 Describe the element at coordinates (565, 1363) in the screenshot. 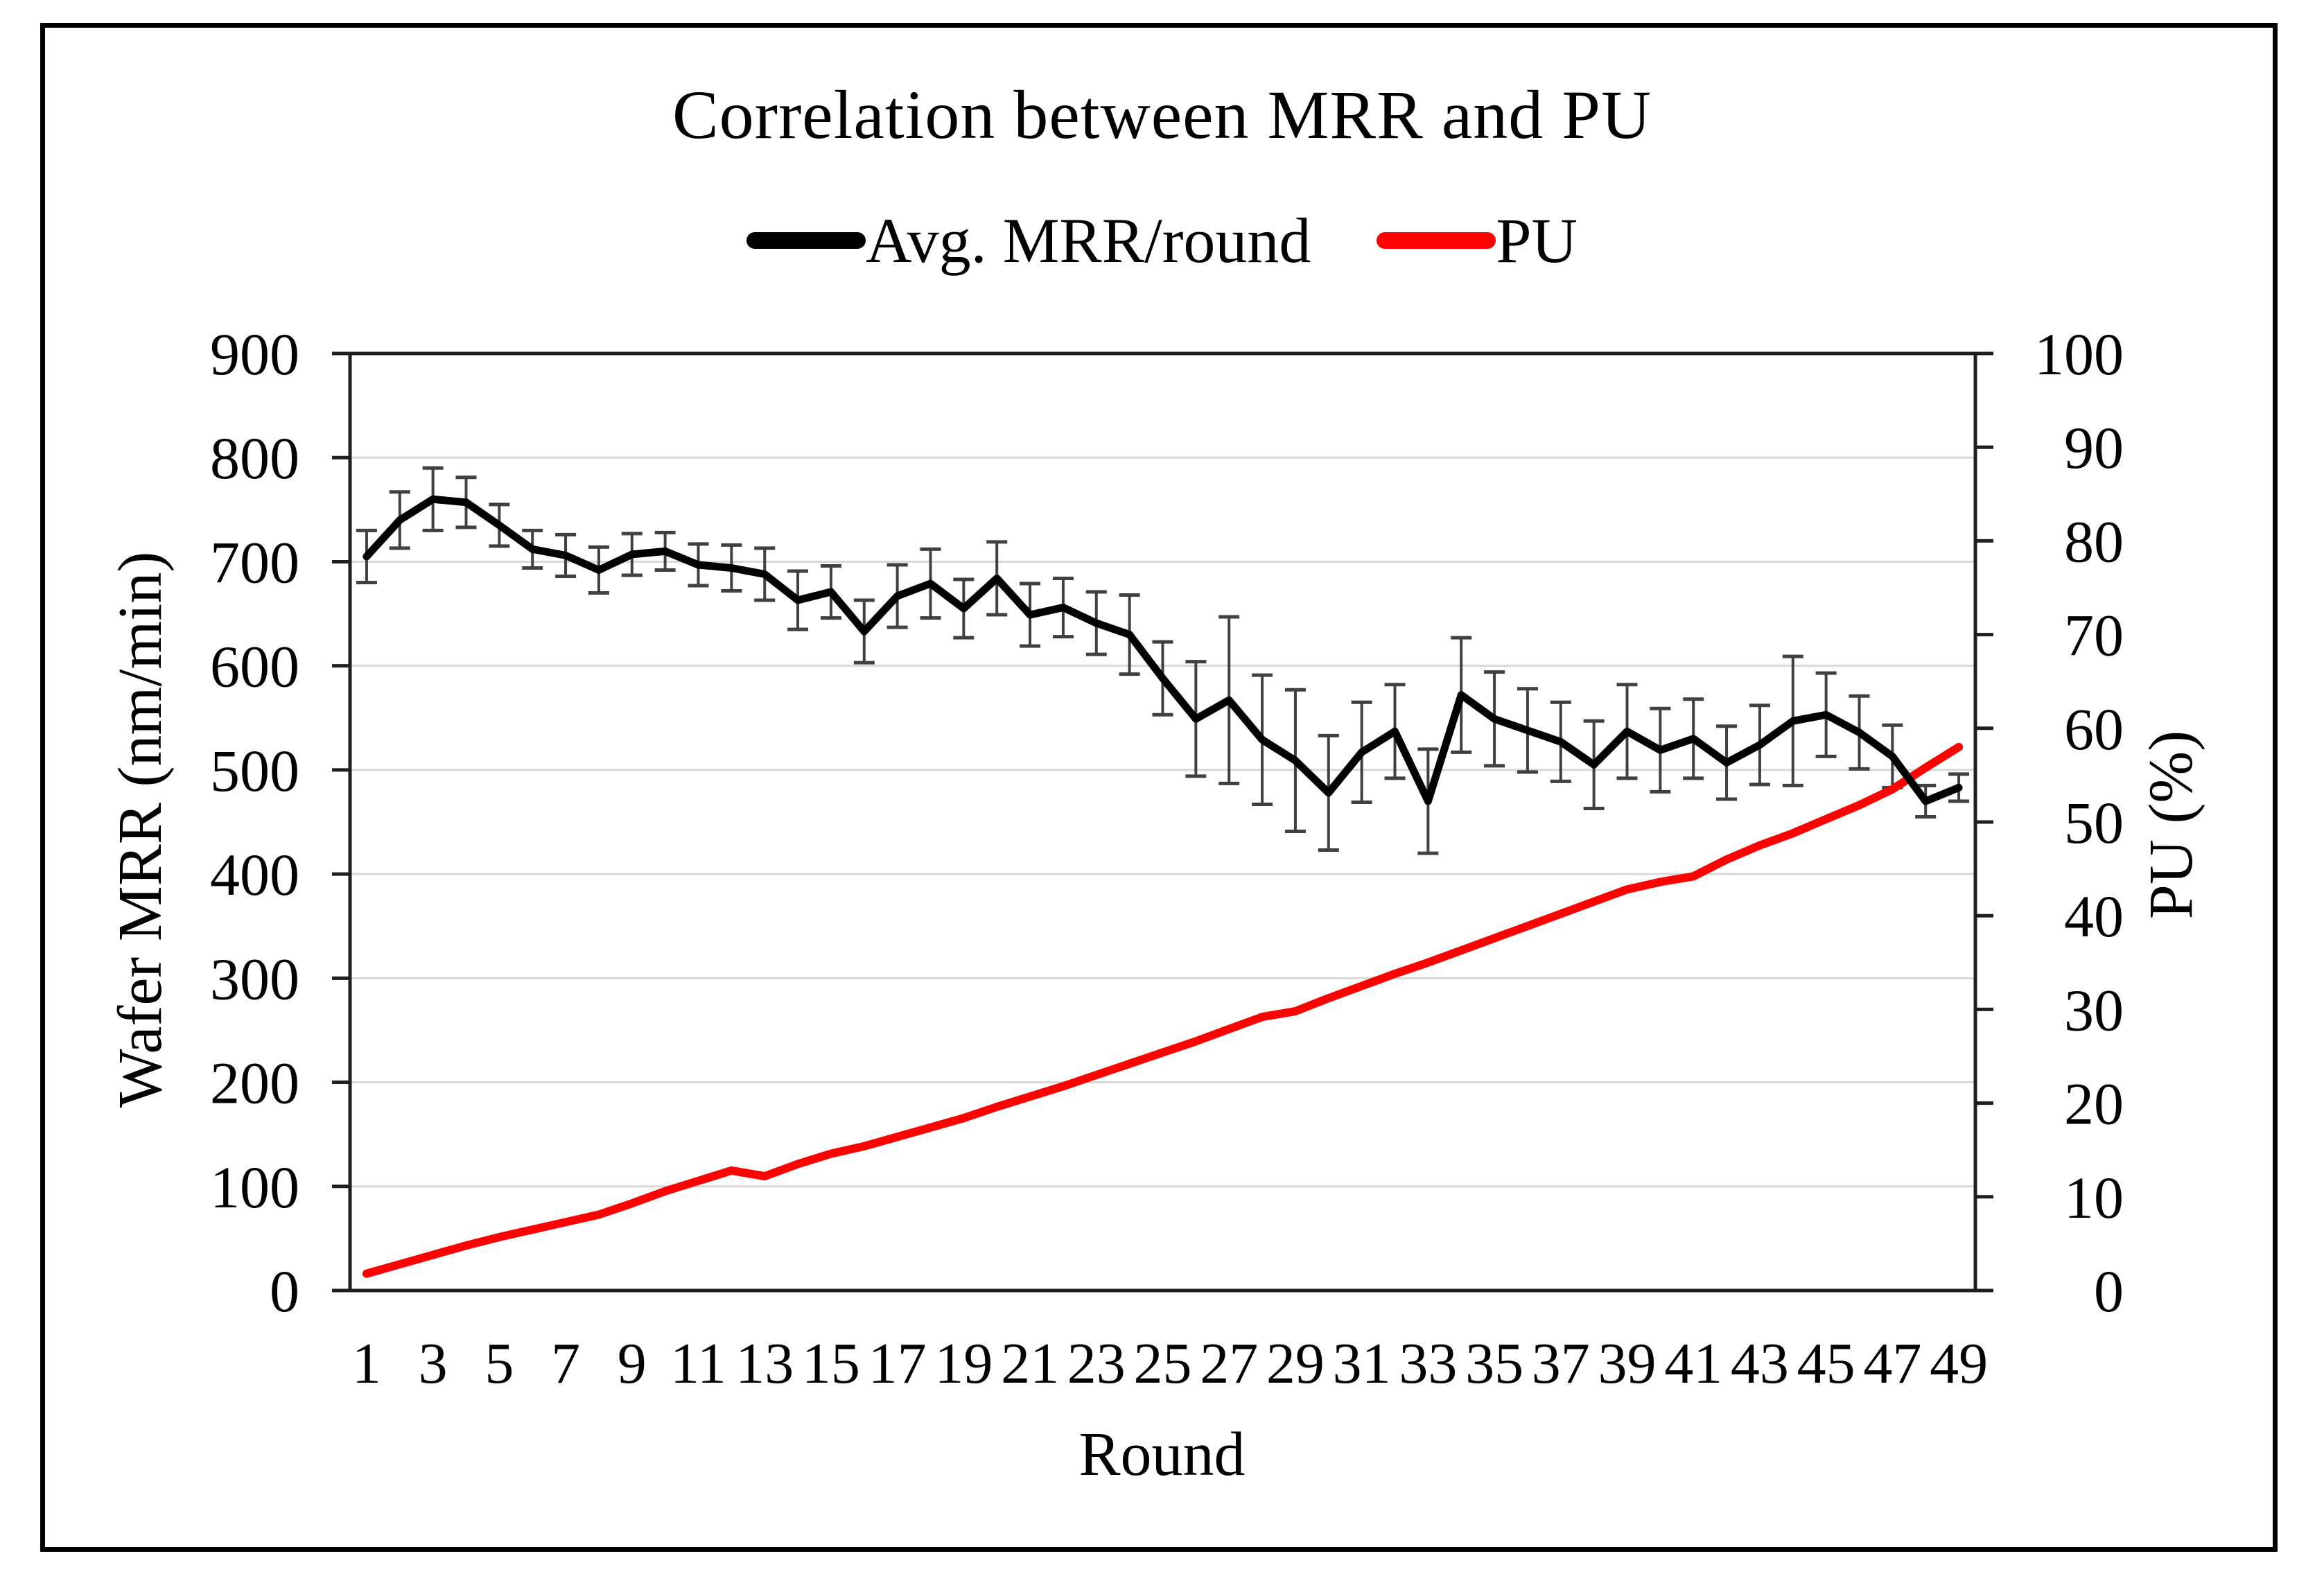

I see `svg-text: 7` at that location.